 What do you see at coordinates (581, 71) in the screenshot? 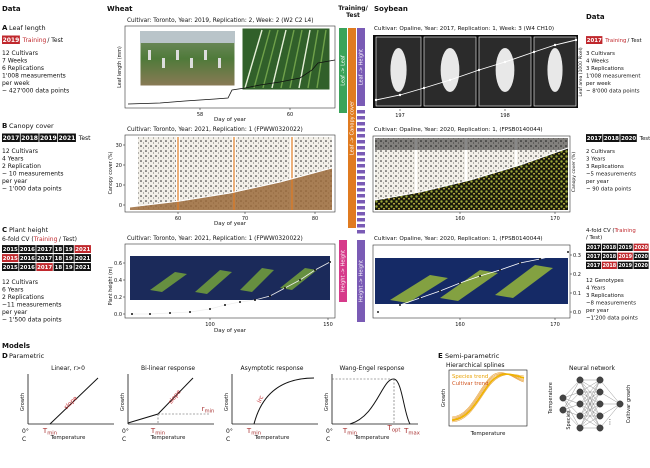
I see `y-axis-label: Leaf area (1000 Pixel)` at bounding box center [581, 71].